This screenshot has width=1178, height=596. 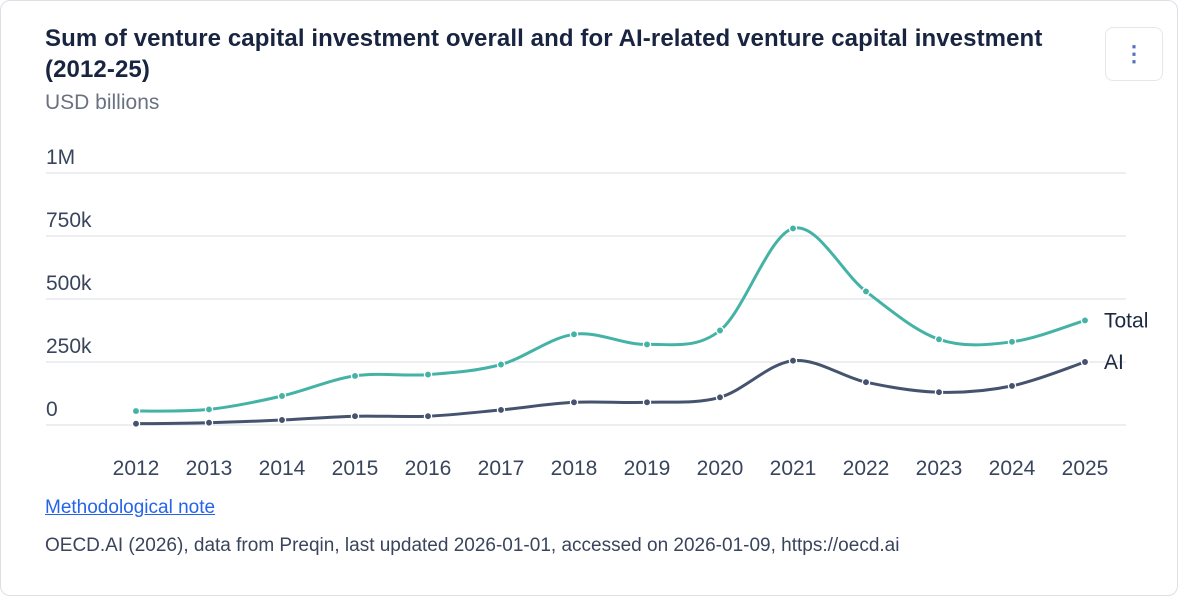 I want to click on x-axis-tick-label: 2014, so click(x=282, y=468).